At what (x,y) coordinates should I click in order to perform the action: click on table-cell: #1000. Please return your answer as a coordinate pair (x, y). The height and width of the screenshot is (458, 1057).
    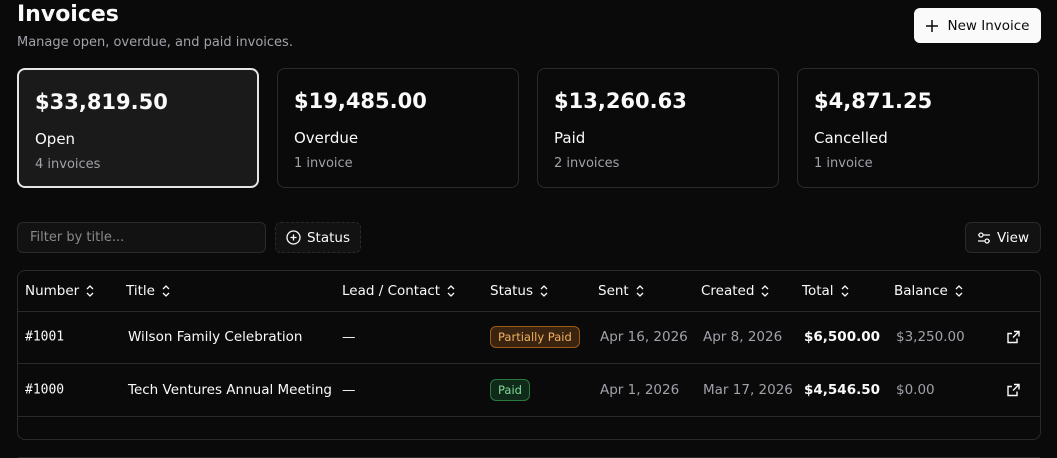
    Looking at the image, I should click on (44, 390).